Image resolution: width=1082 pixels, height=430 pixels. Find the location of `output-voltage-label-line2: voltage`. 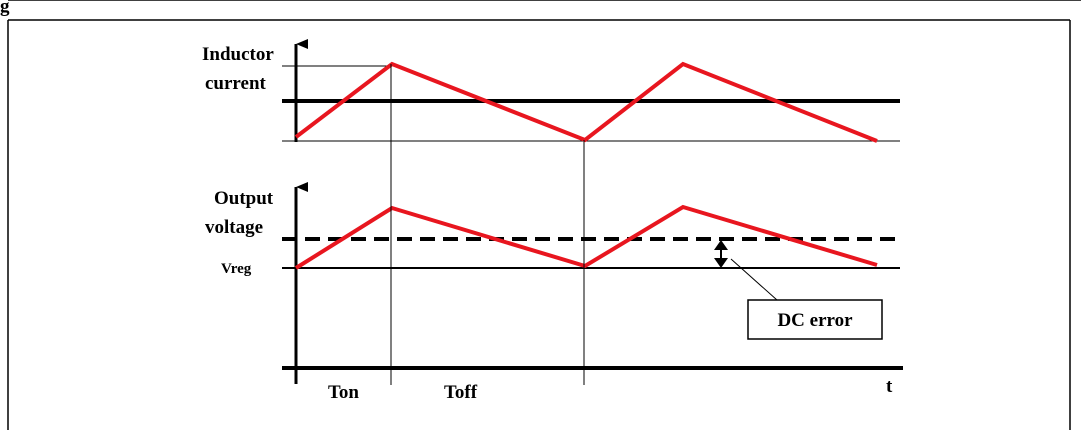

output-voltage-label-line2: voltage is located at coordinates (234, 227).